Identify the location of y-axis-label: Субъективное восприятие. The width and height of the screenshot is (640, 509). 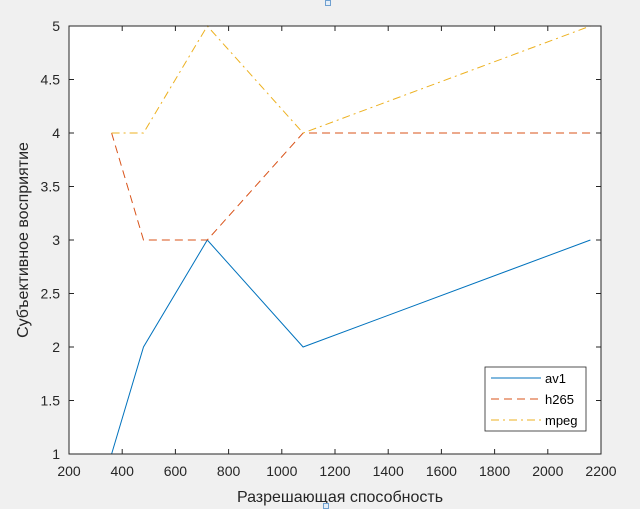
(23, 240).